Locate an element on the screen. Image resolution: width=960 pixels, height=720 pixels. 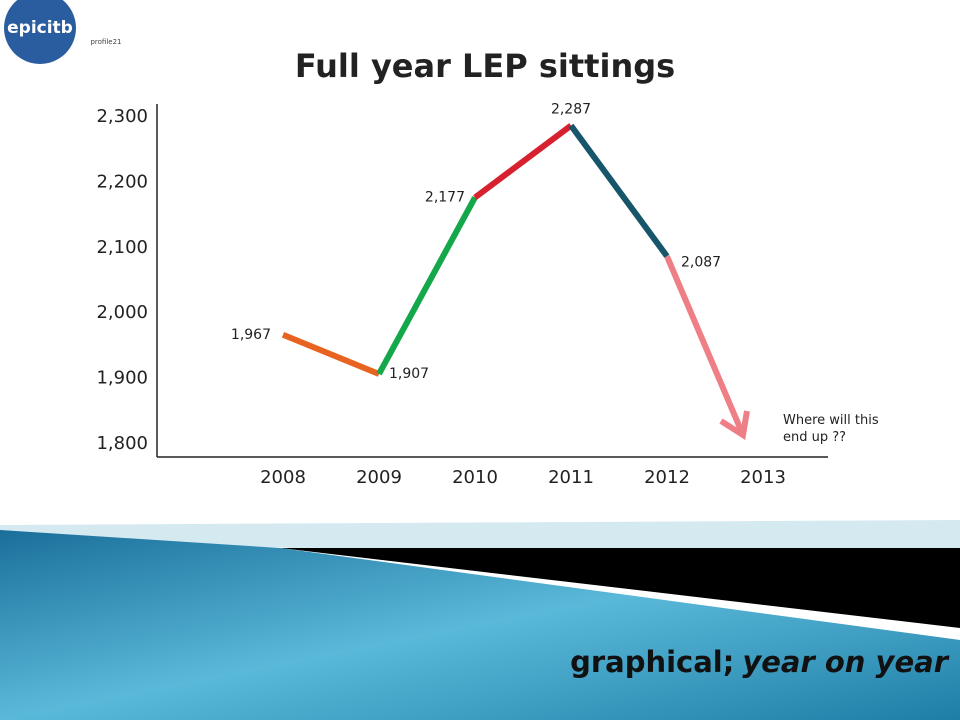
footer-text: graphical; year on year is located at coordinates (760, 662).